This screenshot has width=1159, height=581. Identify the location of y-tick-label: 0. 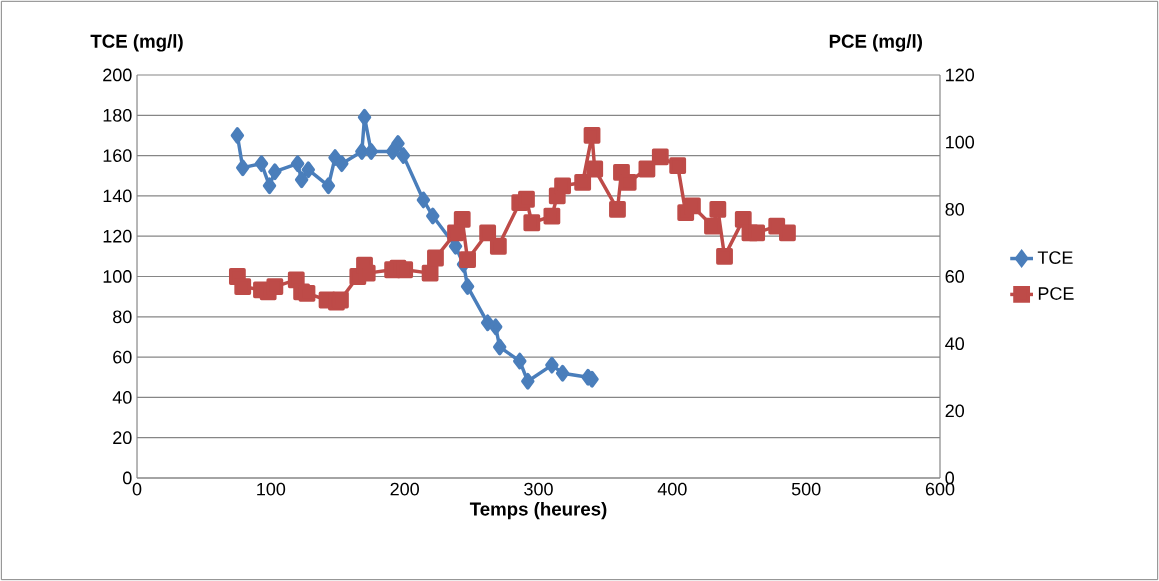
(127, 478).